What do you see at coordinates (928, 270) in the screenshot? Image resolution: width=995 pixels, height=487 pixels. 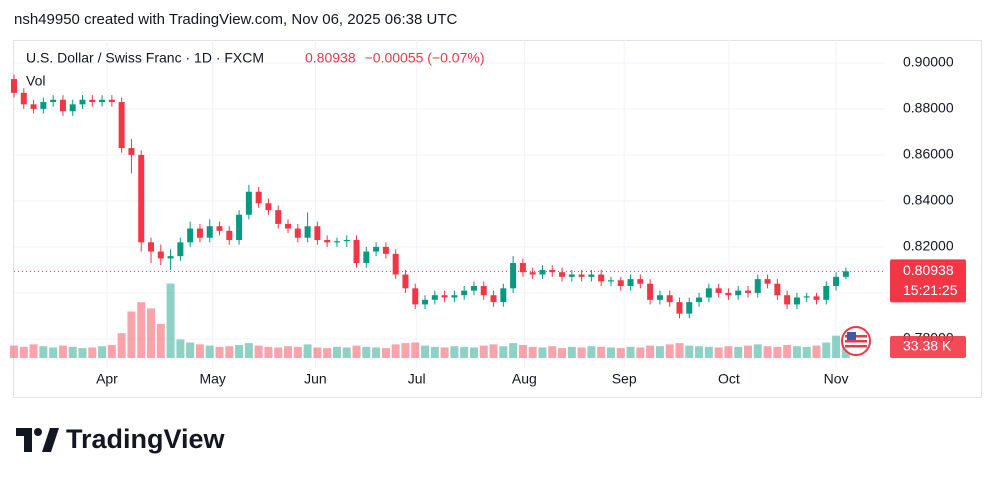 I see `last-price-label: 0.80938` at bounding box center [928, 270].